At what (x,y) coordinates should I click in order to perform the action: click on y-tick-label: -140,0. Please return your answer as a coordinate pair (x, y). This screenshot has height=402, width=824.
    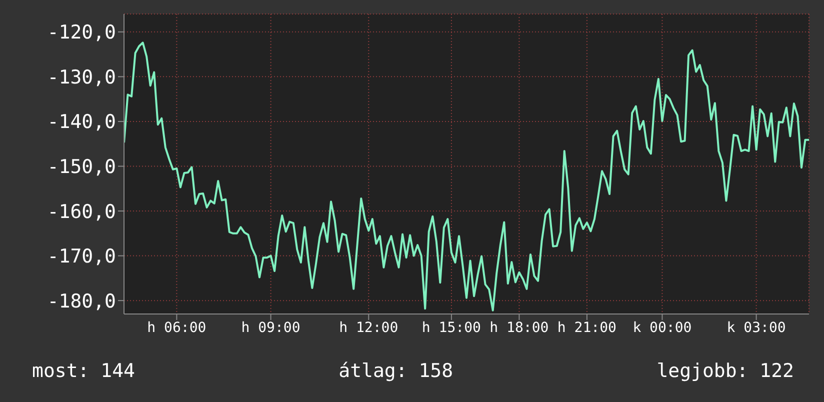
    Looking at the image, I should click on (81, 122).